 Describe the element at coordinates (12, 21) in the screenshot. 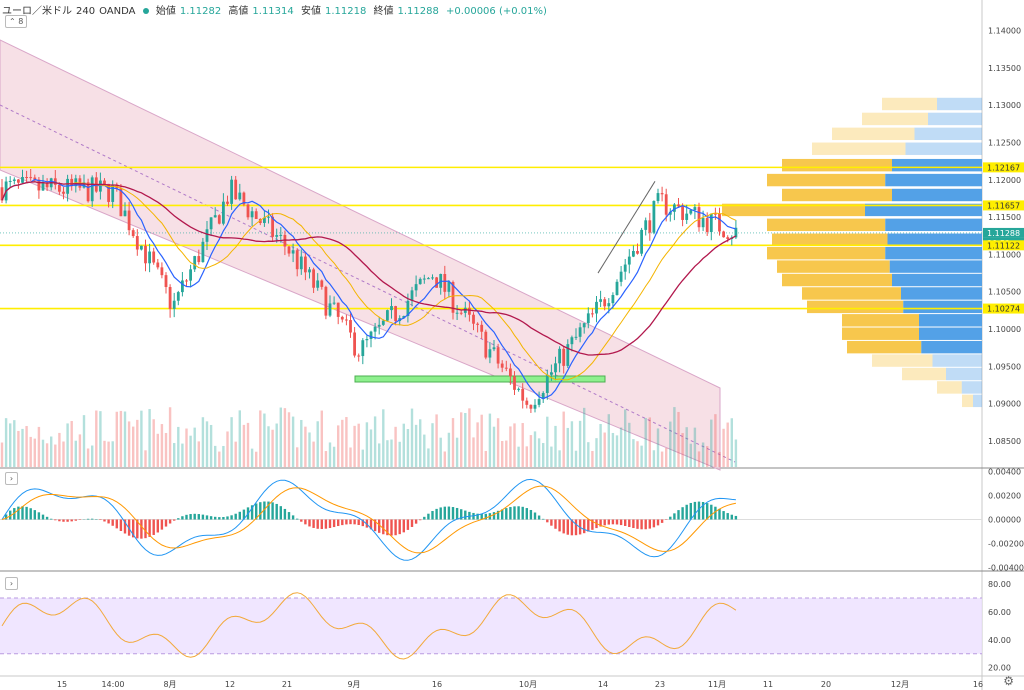

I see `chevron-up-icon: ⌃` at that location.